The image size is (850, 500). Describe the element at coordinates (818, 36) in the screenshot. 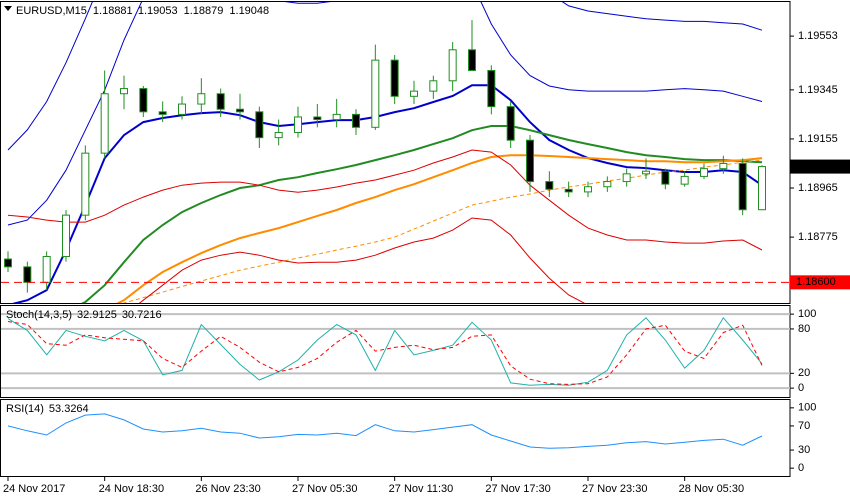

I see `y-tick-label: 1.19553` at that location.